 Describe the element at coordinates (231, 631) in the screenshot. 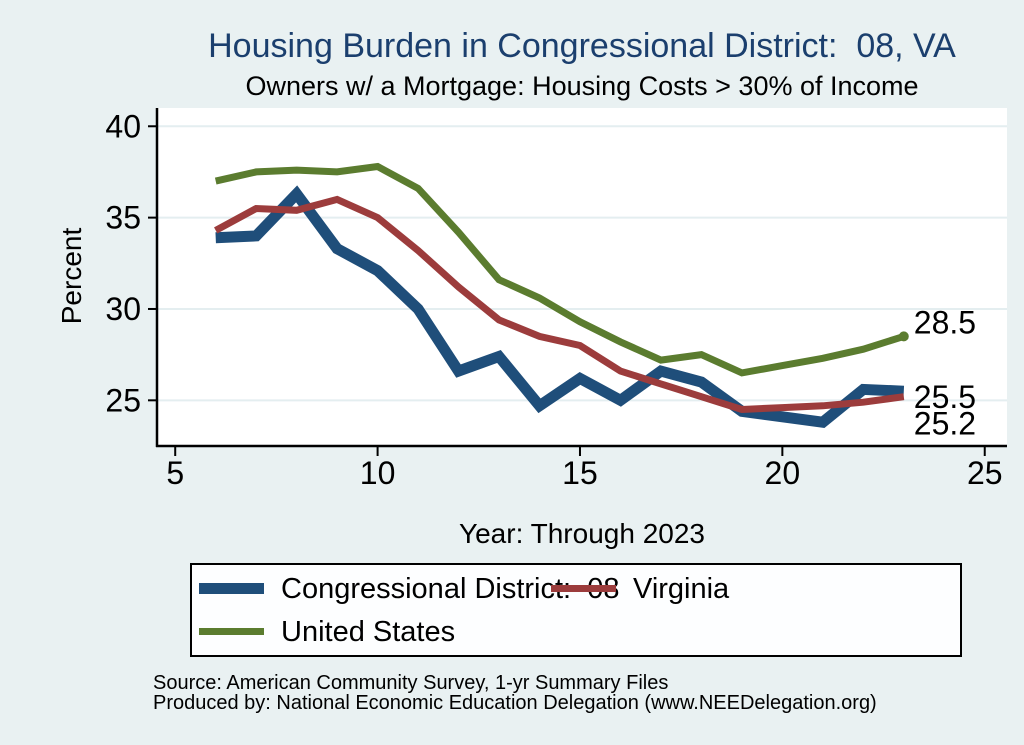

I see `legend-swatch-us` at that location.